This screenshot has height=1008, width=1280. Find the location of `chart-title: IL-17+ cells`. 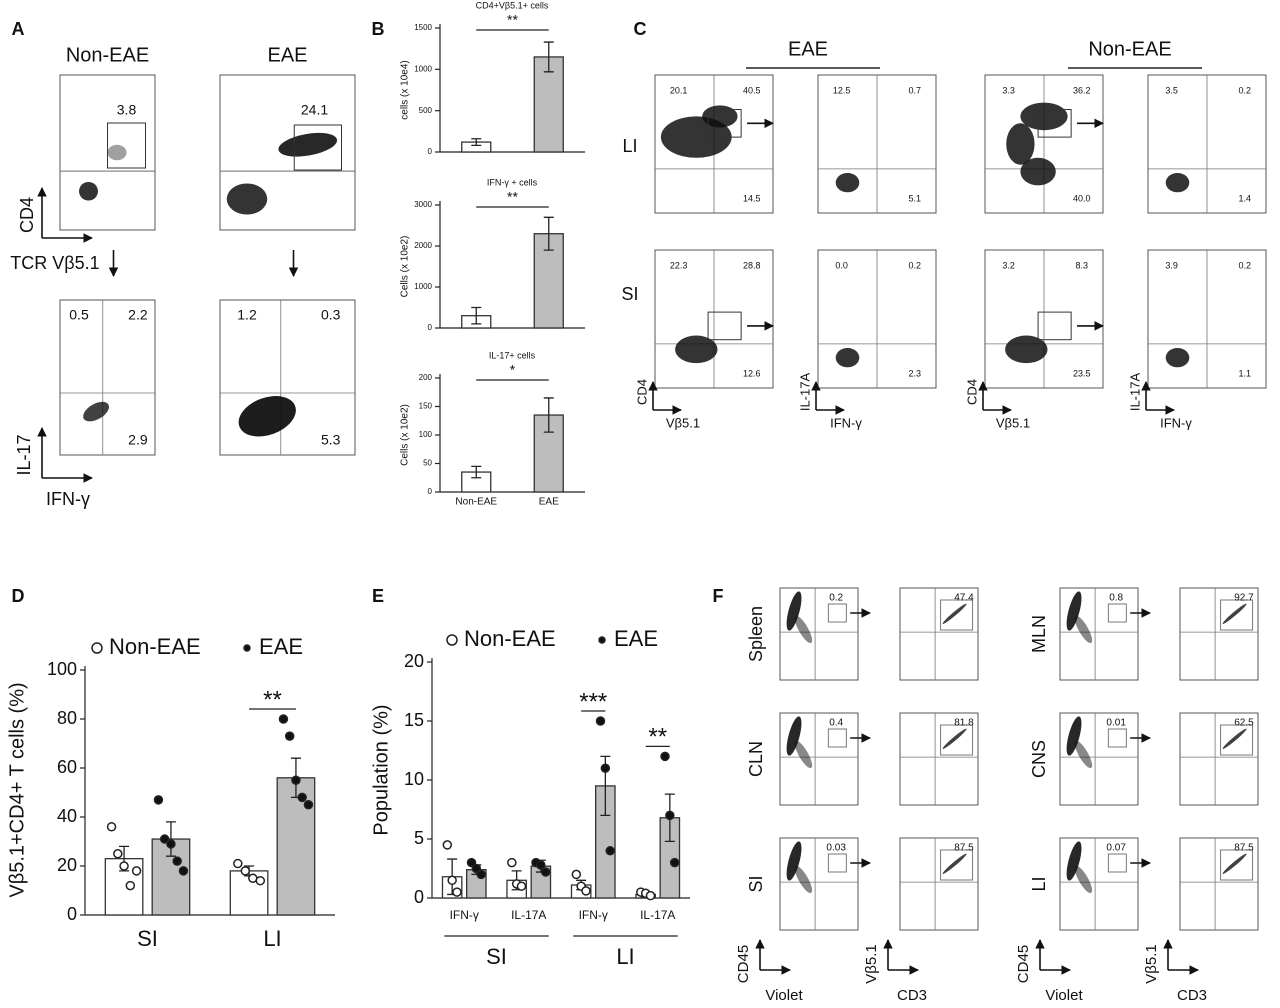

chart-title: IL-17+ cells is located at coordinates (512, 355).